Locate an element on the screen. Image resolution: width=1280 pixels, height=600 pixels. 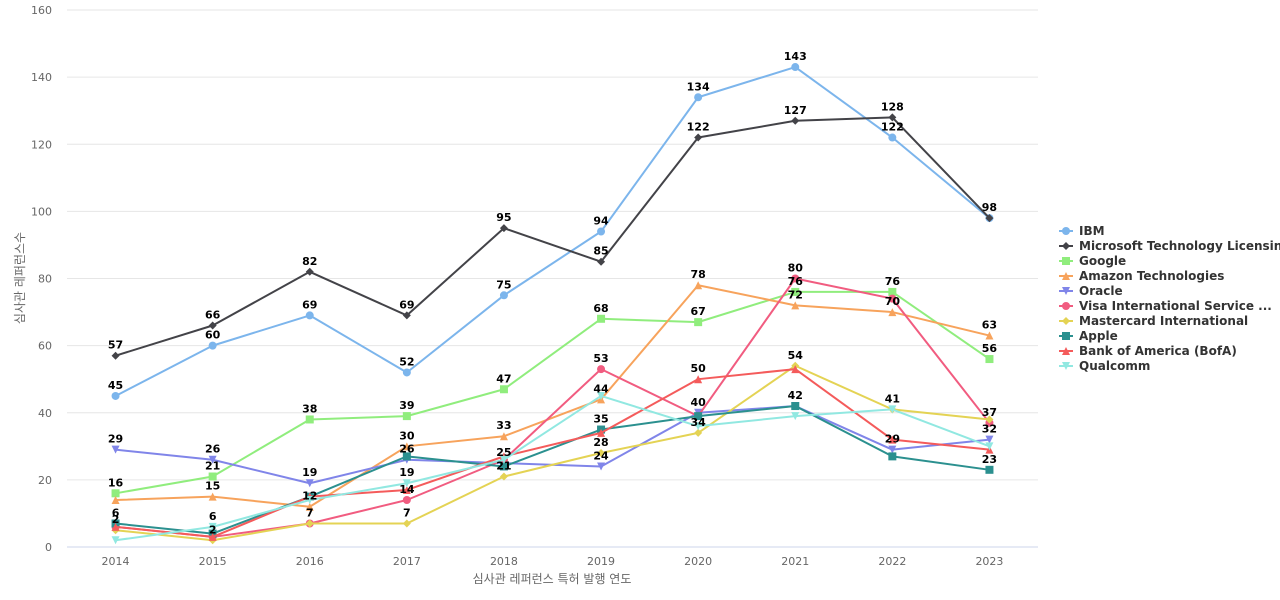
y-tick-label: 100 is located at coordinates (41, 211).